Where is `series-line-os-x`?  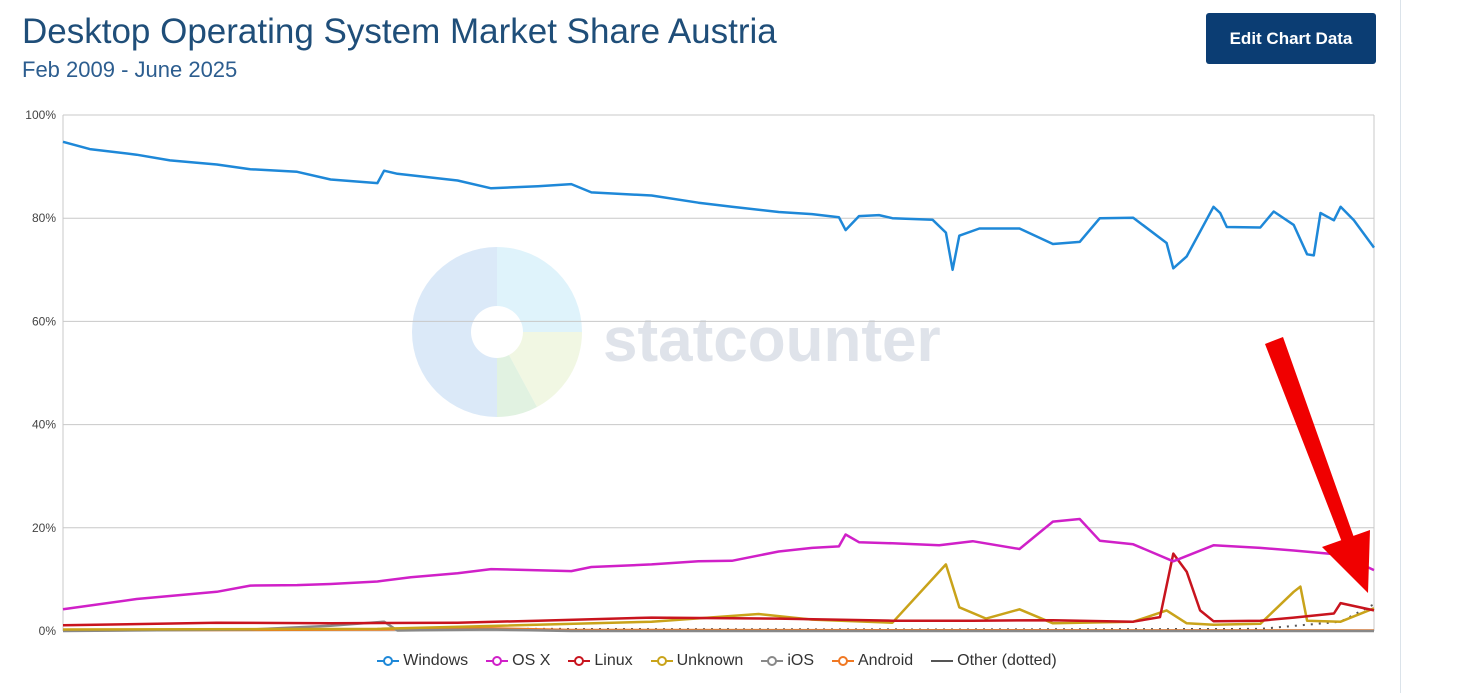
series-line-os-x is located at coordinates (718, 564).